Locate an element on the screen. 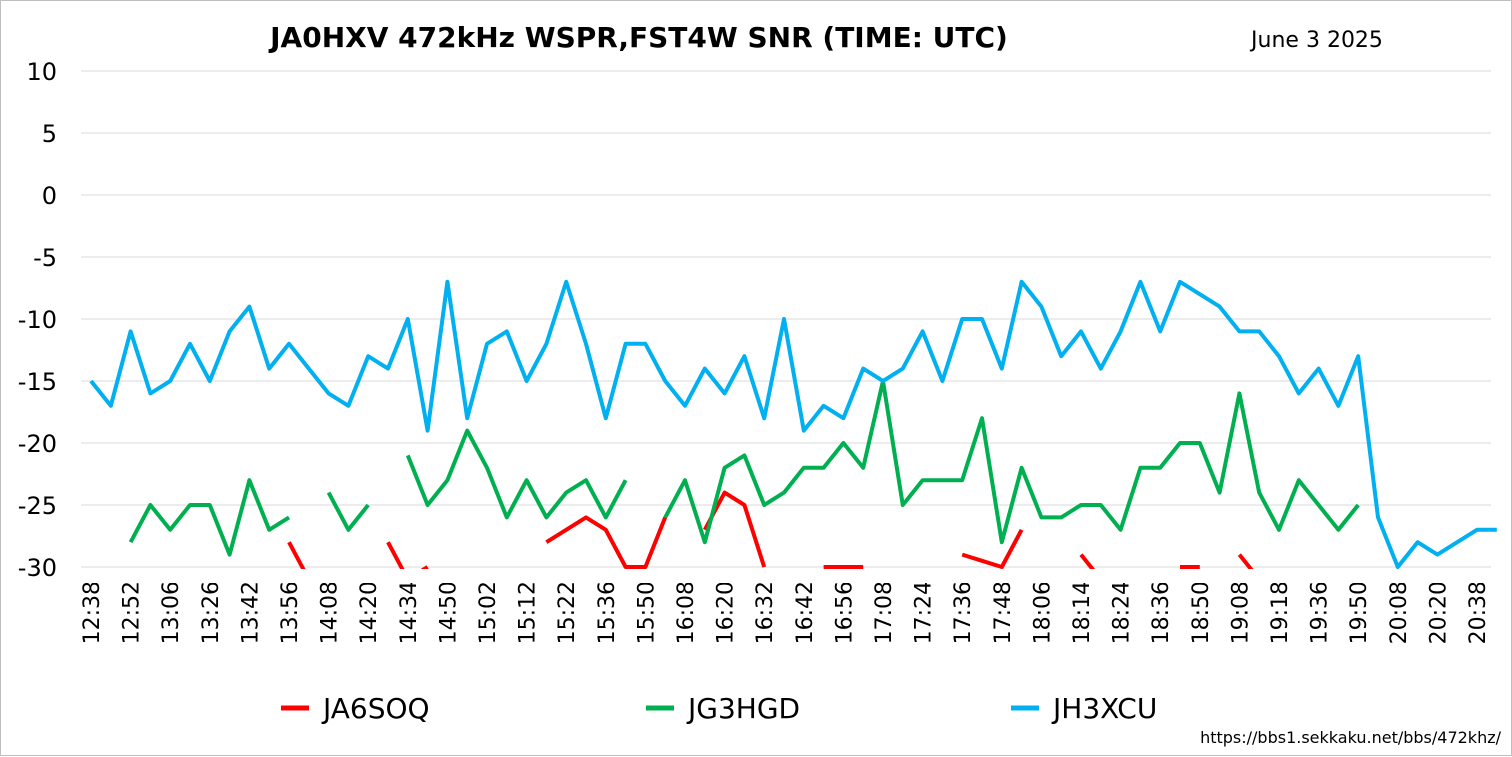 The image size is (1512, 757). x-tick-label: 12:52 is located at coordinates (132, 612).